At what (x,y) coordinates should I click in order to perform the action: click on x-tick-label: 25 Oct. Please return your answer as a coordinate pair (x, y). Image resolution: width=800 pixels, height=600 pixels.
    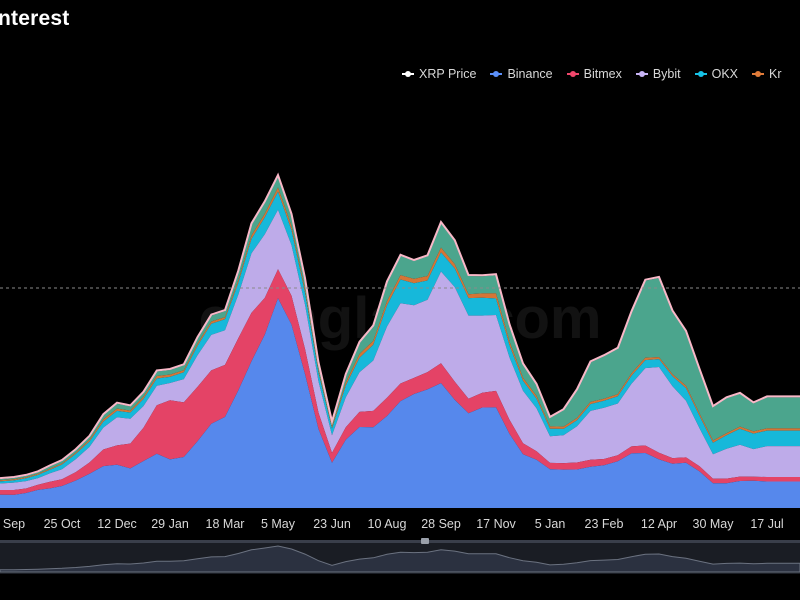
    Looking at the image, I should click on (62, 524).